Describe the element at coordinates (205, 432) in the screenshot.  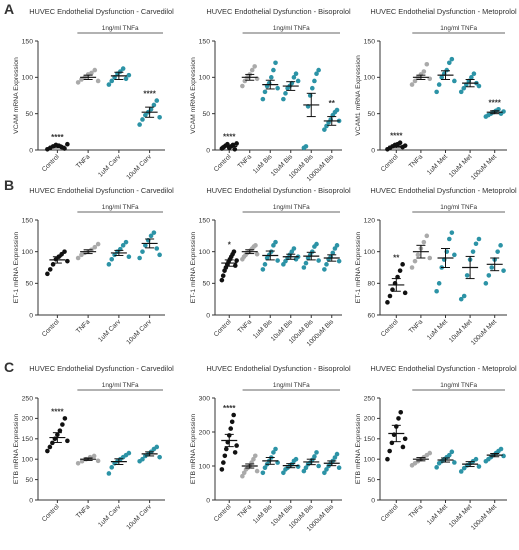
I see `y-tick-label: 200` at that location.